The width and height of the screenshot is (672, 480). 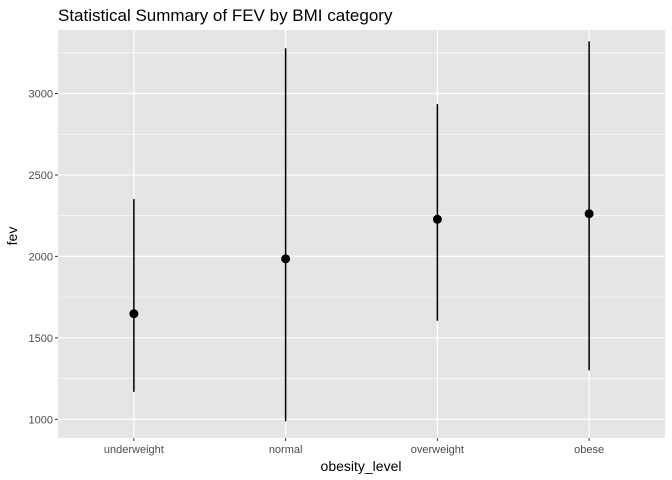 I want to click on y-axis: 1000 1500 2000 2500 3000, so click(x=43, y=257).